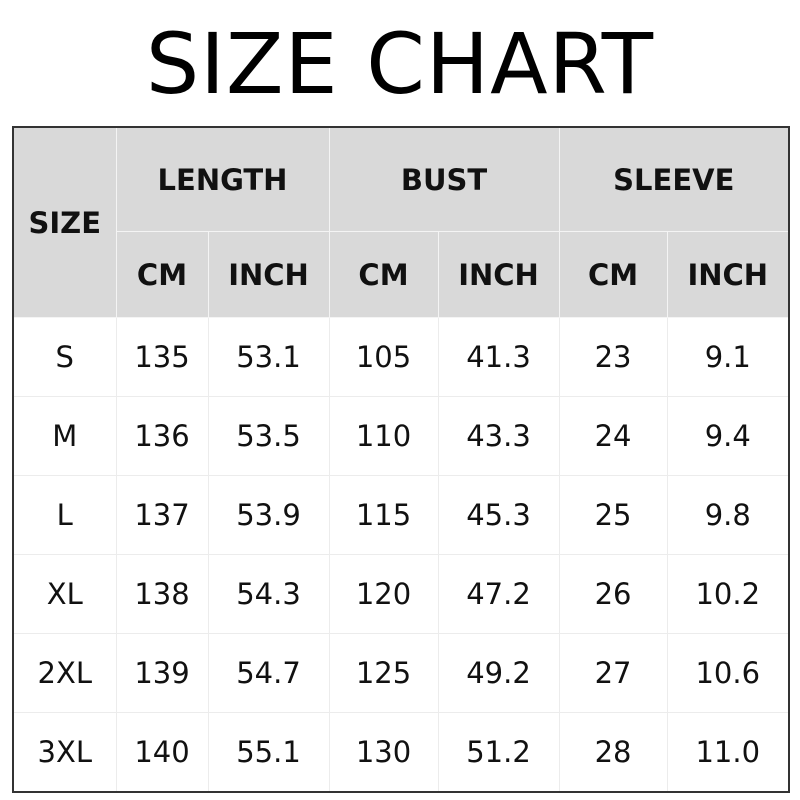 The image size is (800, 800). Describe the element at coordinates (613, 515) in the screenshot. I see `value-cell: 25` at that location.